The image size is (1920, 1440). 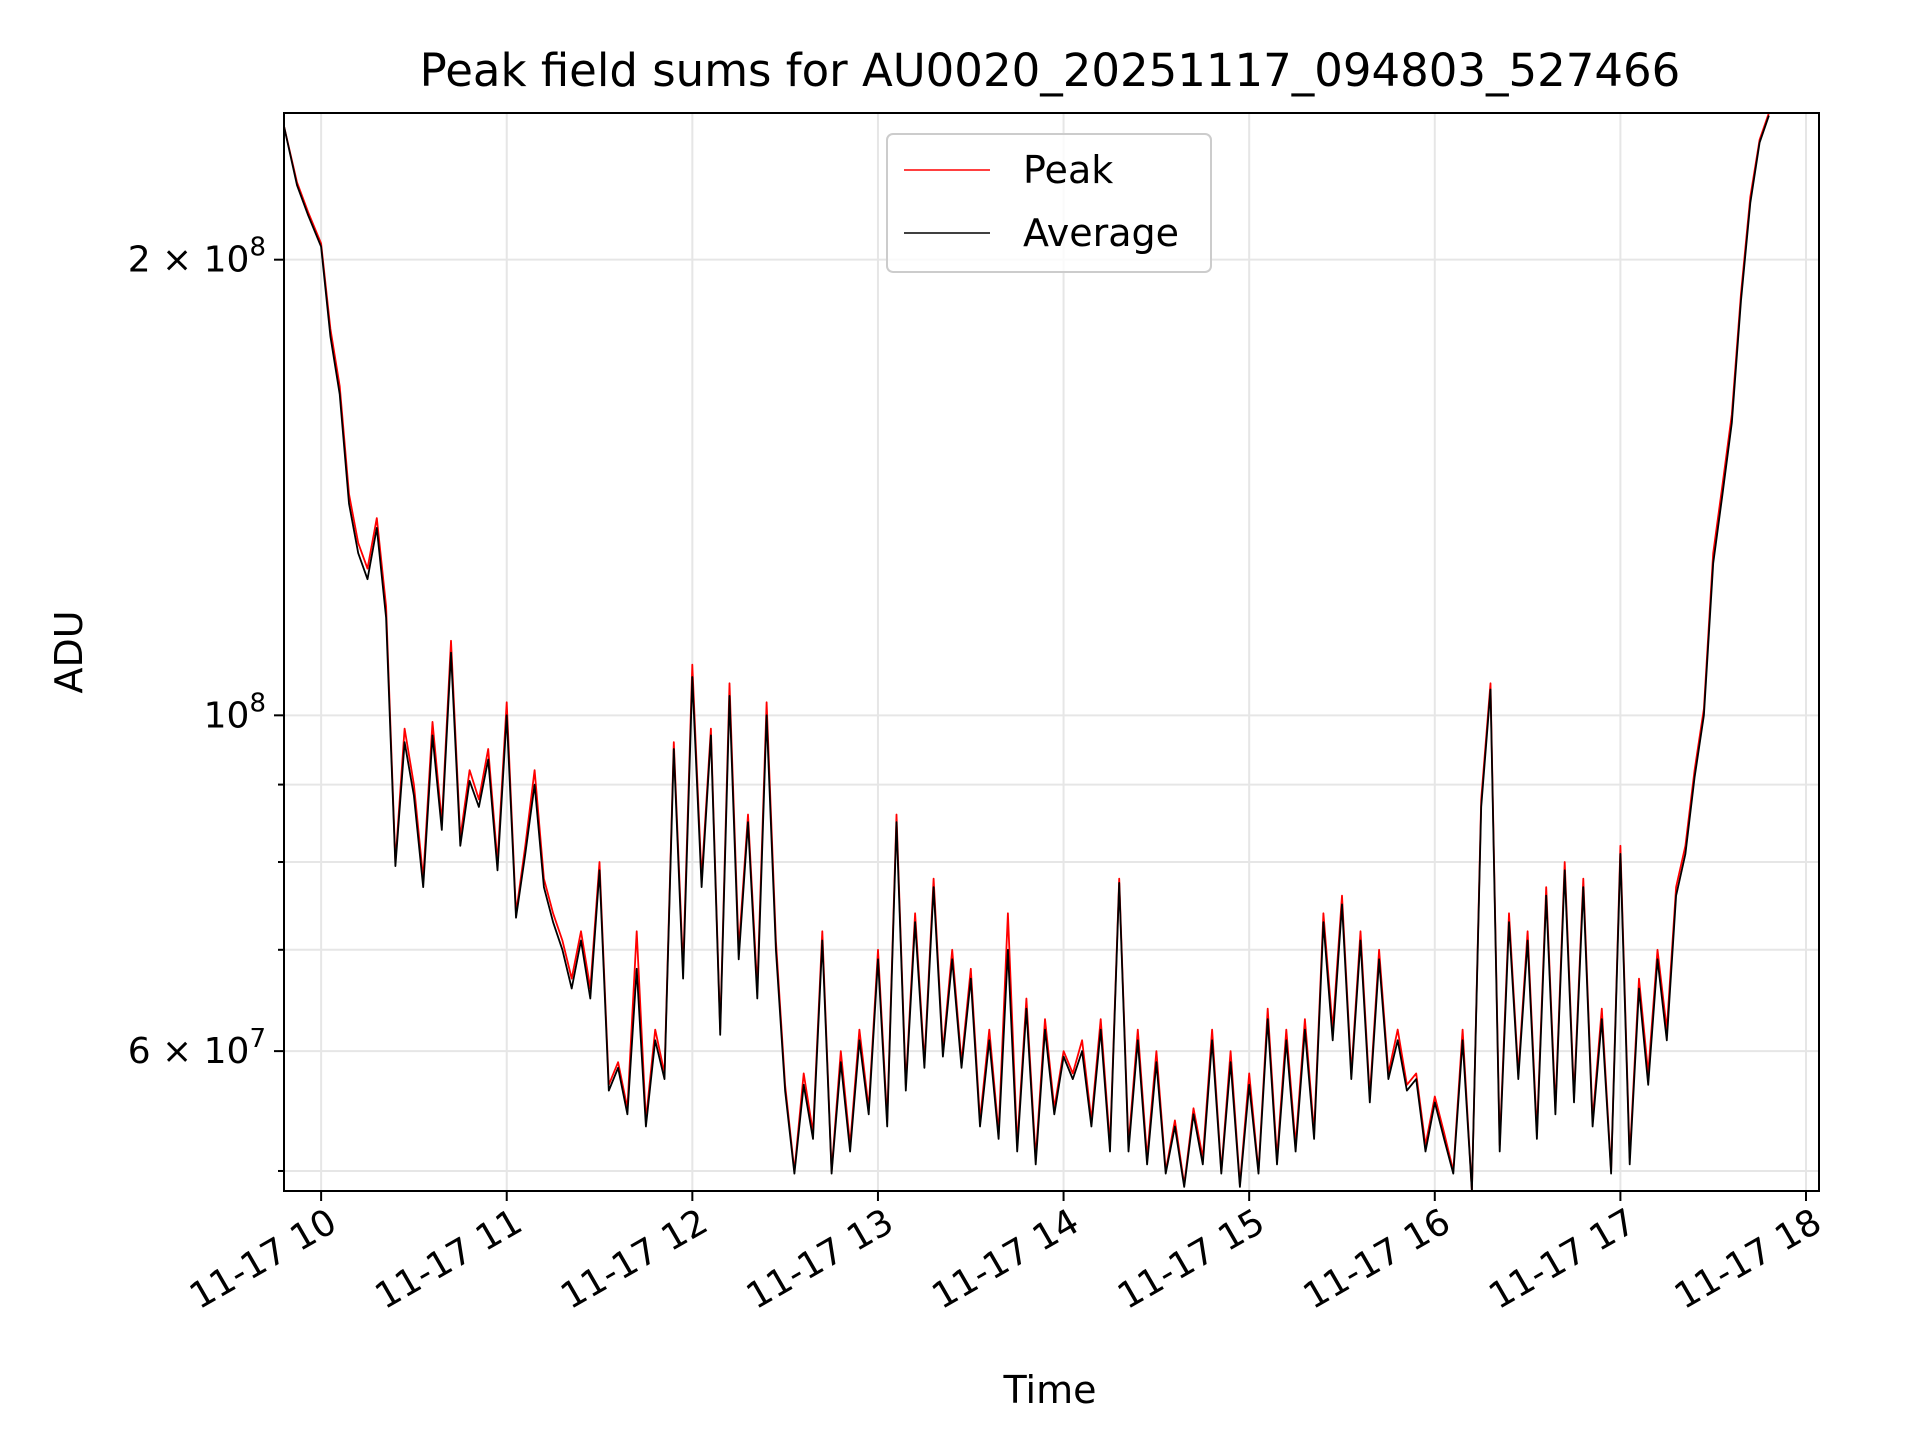 I want to click on legend-box, so click(x=1049, y=203).